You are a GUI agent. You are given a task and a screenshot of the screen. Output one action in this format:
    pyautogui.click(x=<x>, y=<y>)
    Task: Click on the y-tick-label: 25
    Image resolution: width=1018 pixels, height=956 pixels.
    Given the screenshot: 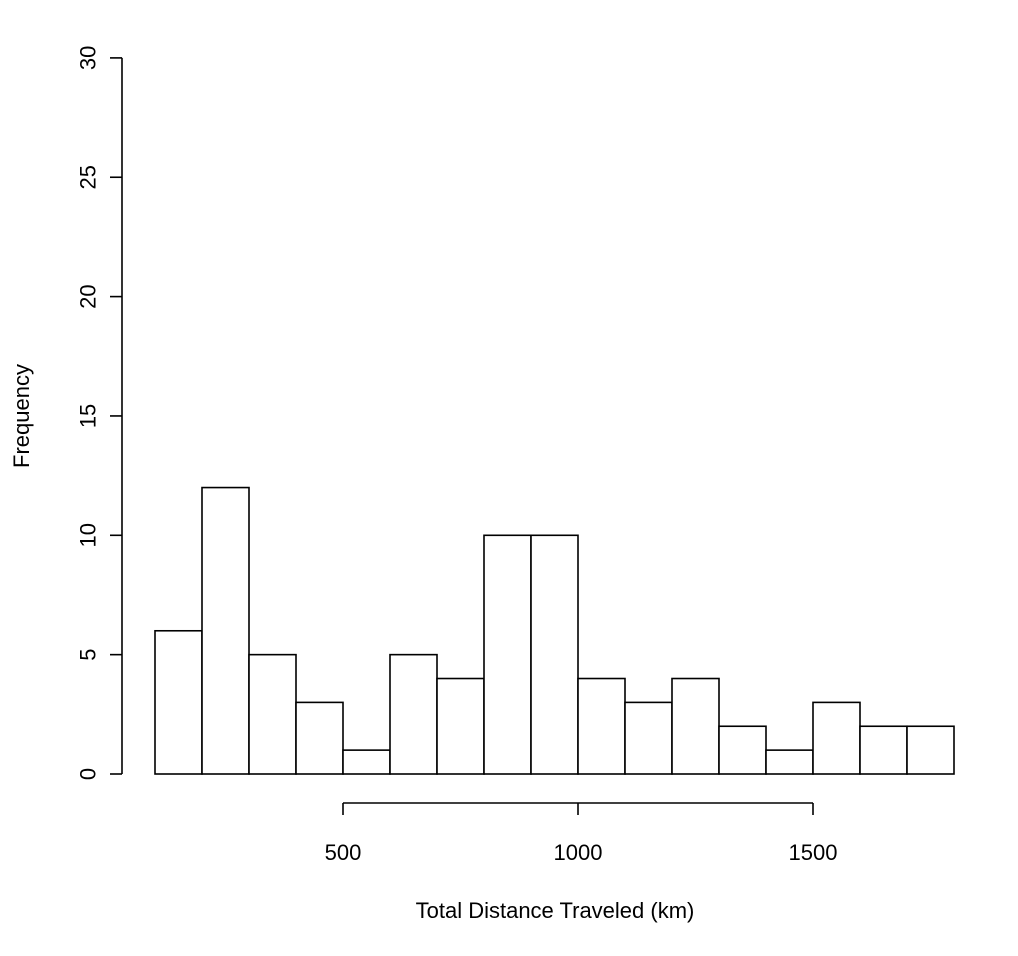 What is the action you would take?
    pyautogui.click(x=88, y=177)
    